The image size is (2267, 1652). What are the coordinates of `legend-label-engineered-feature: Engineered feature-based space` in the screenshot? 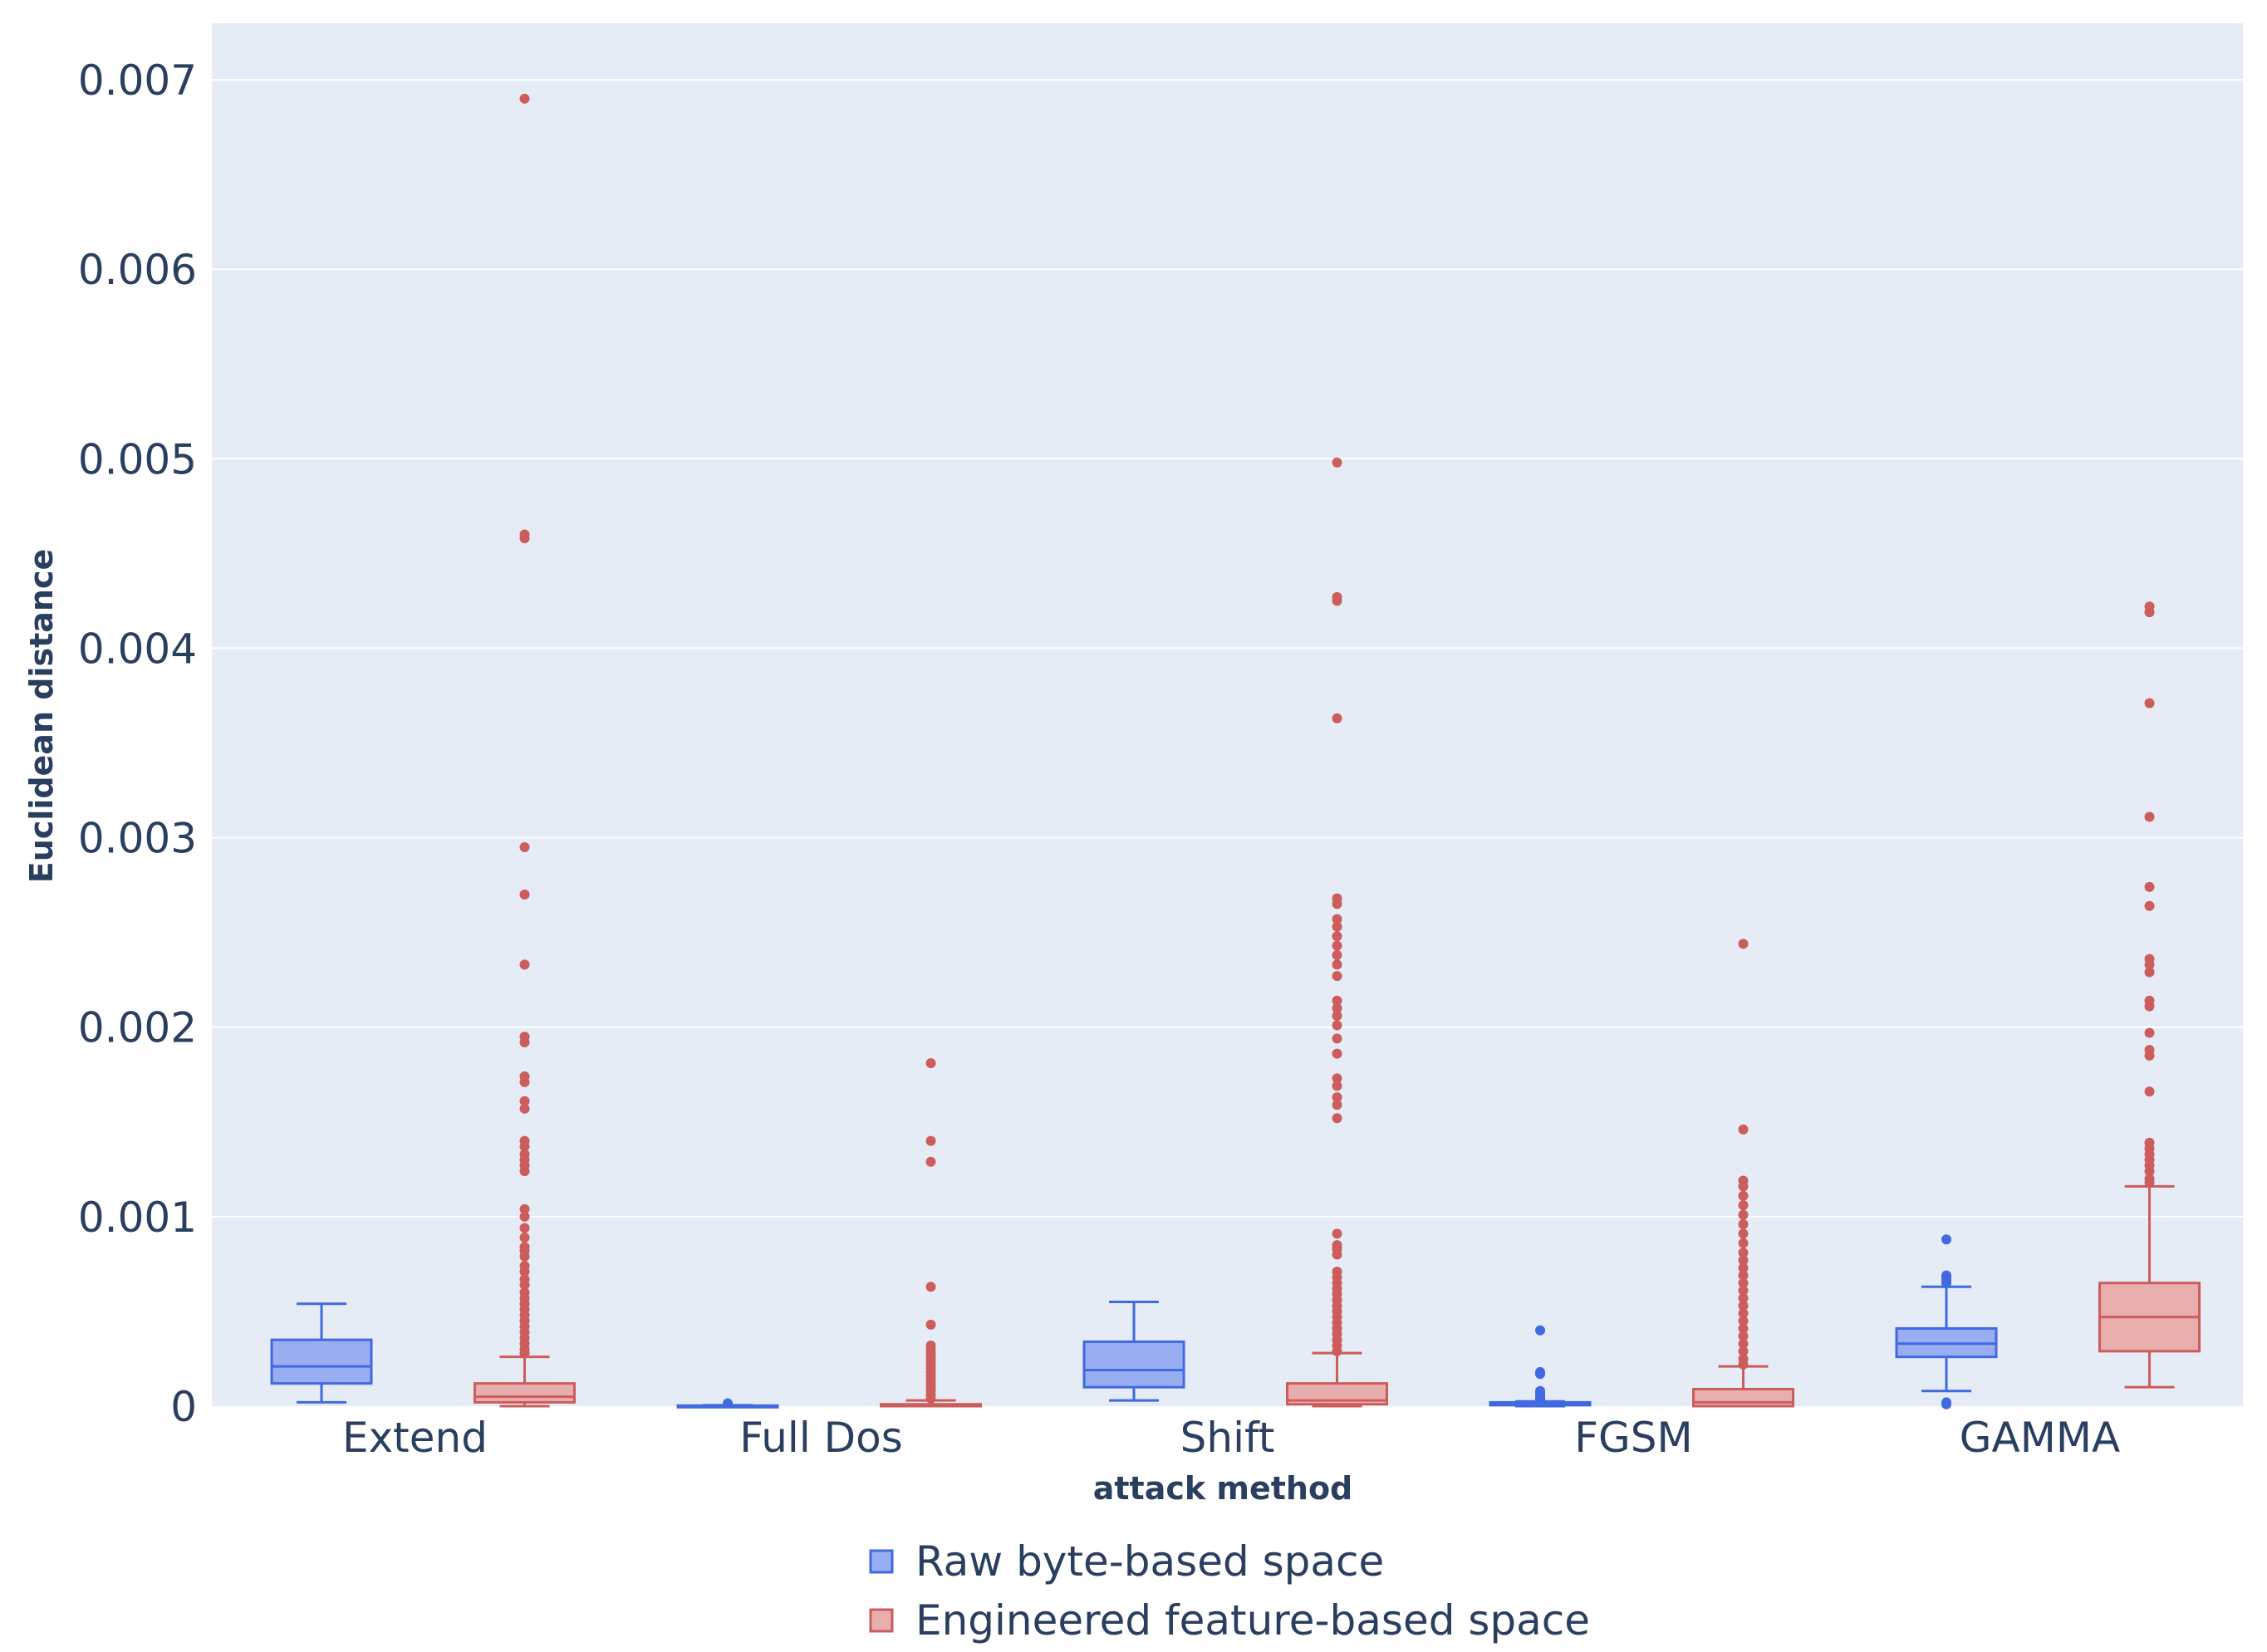 It's located at (1252, 1620).